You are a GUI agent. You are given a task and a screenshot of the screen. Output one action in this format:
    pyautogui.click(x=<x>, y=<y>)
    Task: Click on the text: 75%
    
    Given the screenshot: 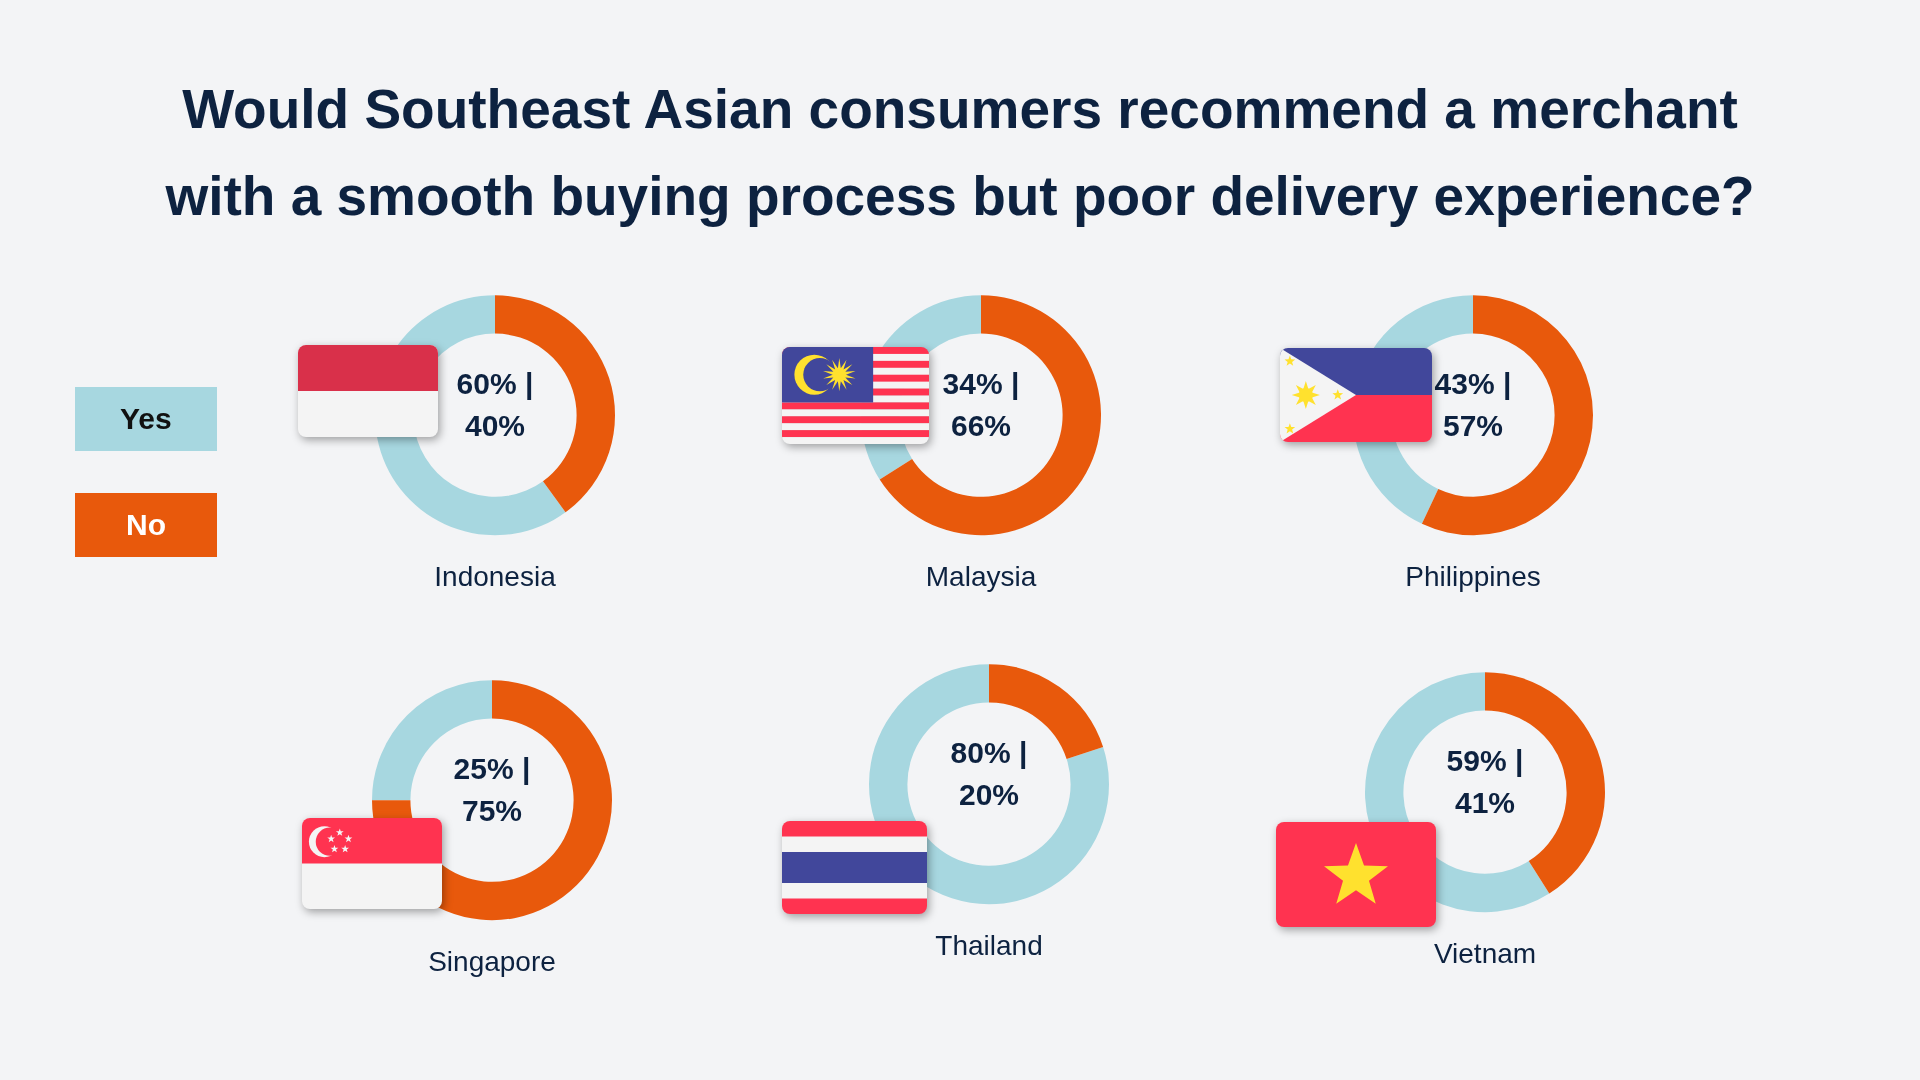 What is the action you would take?
    pyautogui.click(x=492, y=811)
    